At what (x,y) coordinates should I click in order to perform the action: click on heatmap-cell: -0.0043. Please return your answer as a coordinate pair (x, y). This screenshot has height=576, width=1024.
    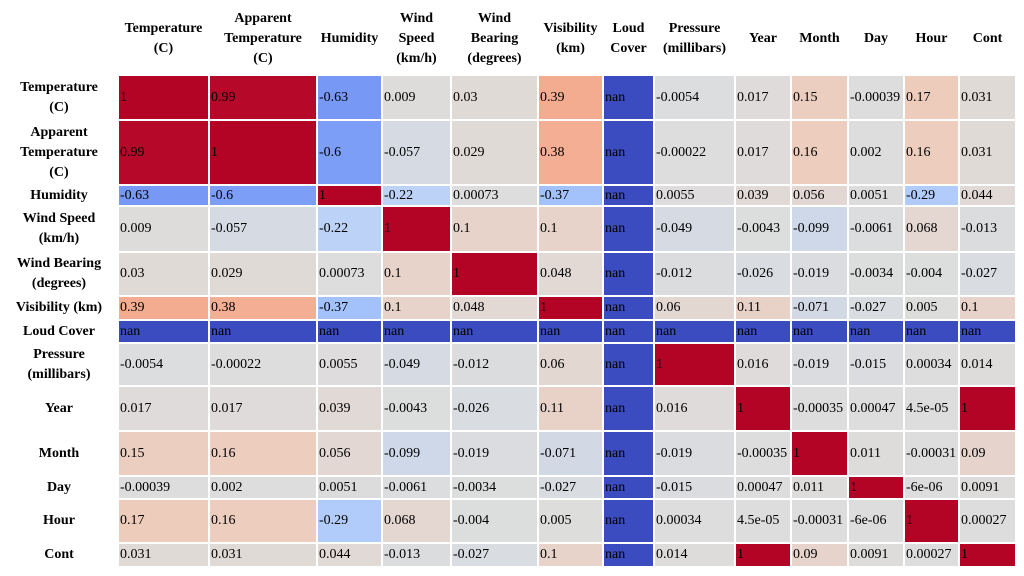
    Looking at the image, I should click on (416, 408).